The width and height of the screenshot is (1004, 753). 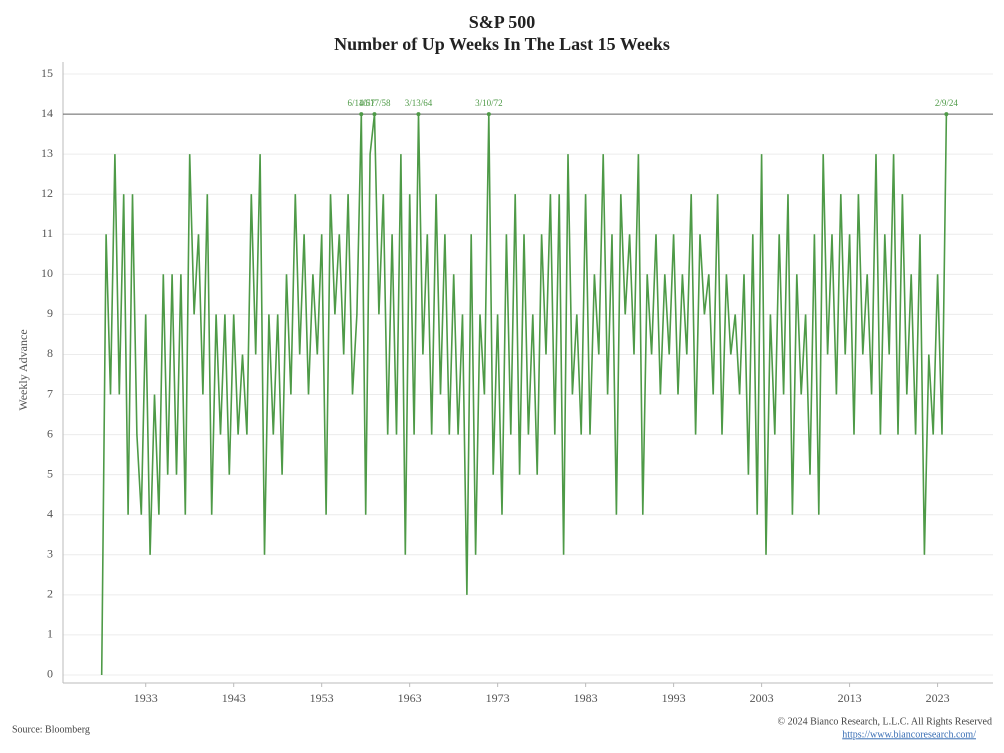 I want to click on x-tick-label: 1993, so click(x=674, y=698).